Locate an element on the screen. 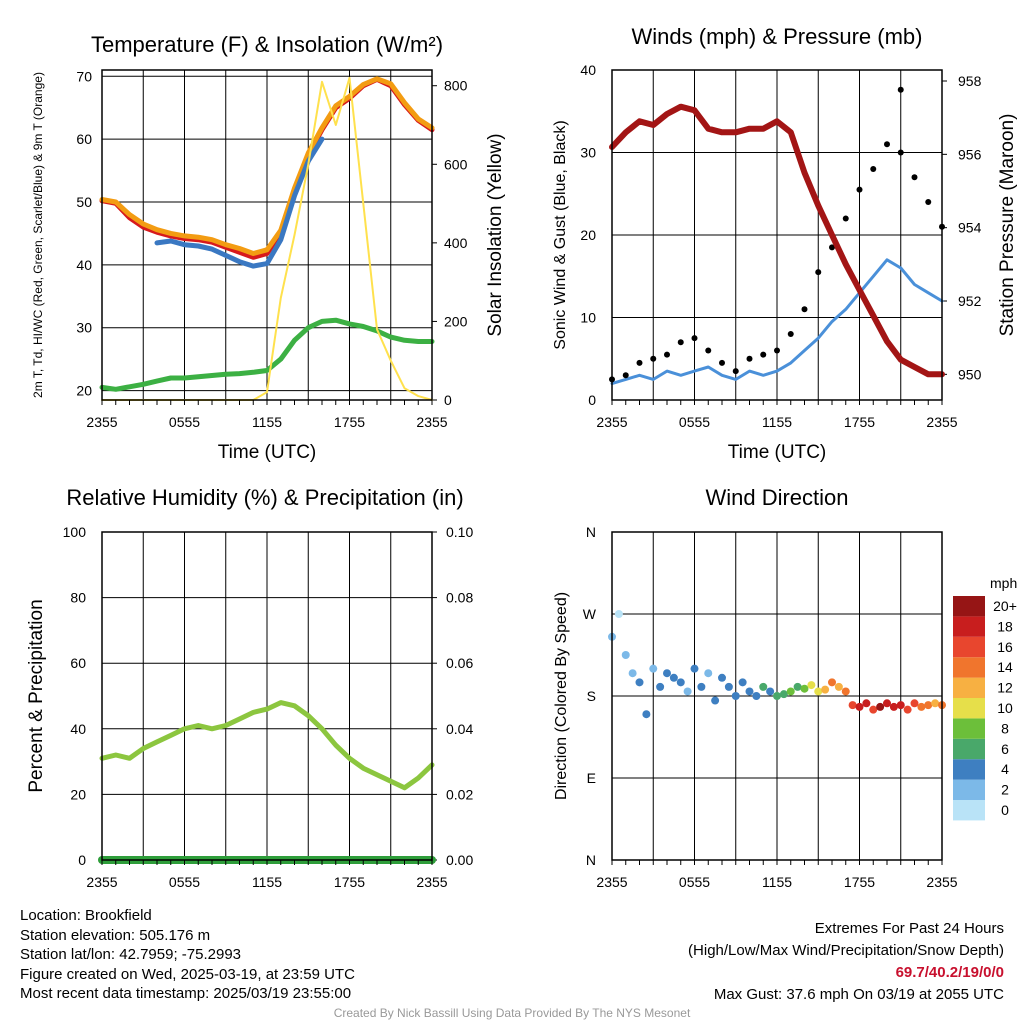  y-tick-label: N is located at coordinates (591, 860).